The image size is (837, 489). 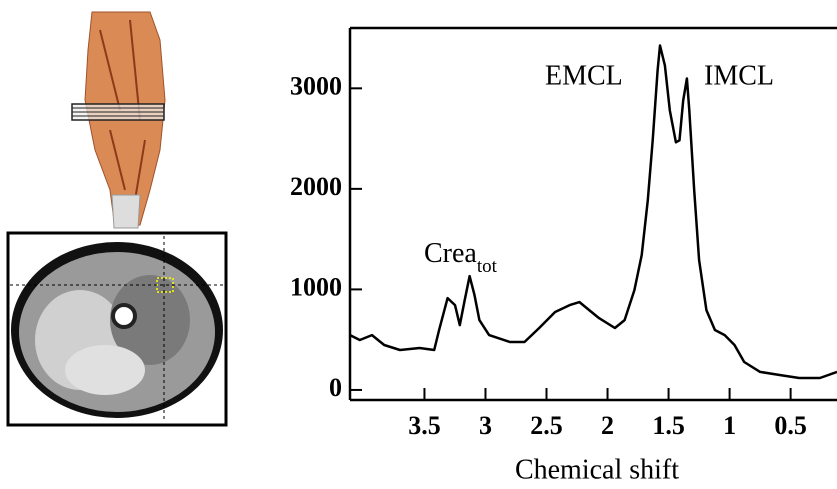 I want to click on y-tick-label: 2000, so click(x=316, y=186).